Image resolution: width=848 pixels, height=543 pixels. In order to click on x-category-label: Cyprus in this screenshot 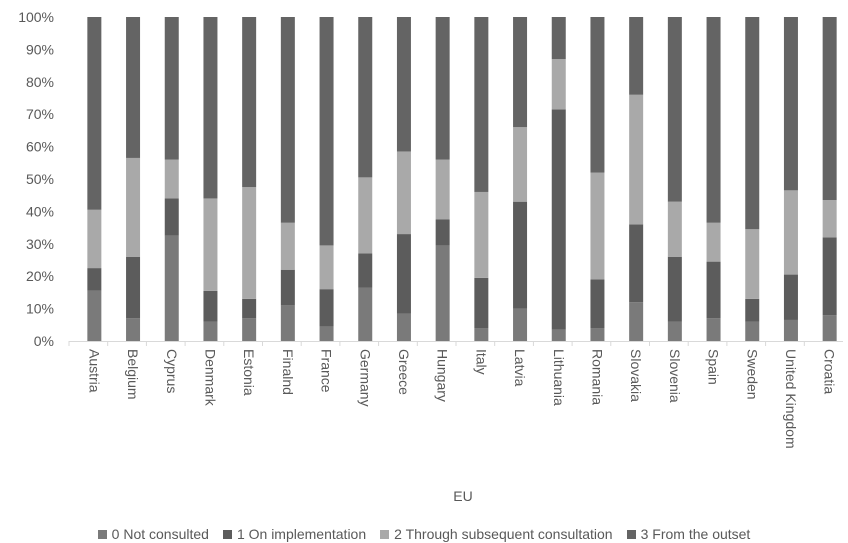, I will do `click(172, 371)`.